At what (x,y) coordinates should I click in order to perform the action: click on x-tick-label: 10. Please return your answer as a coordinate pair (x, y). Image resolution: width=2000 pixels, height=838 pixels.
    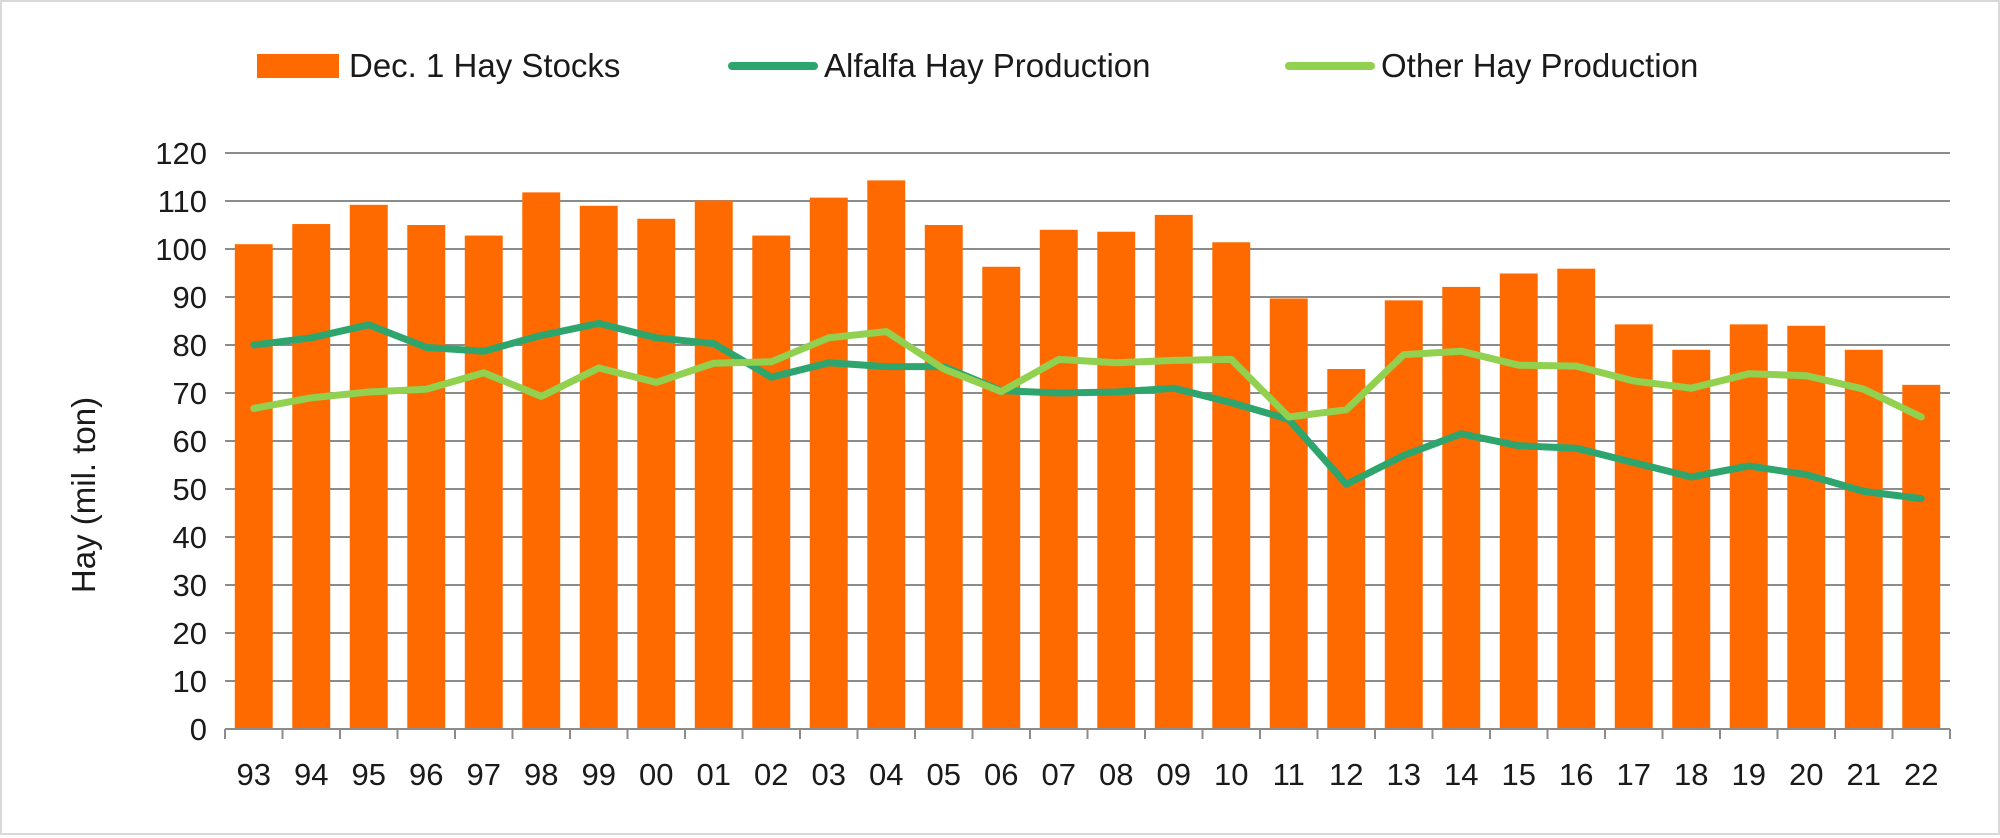
    Looking at the image, I should click on (1231, 774).